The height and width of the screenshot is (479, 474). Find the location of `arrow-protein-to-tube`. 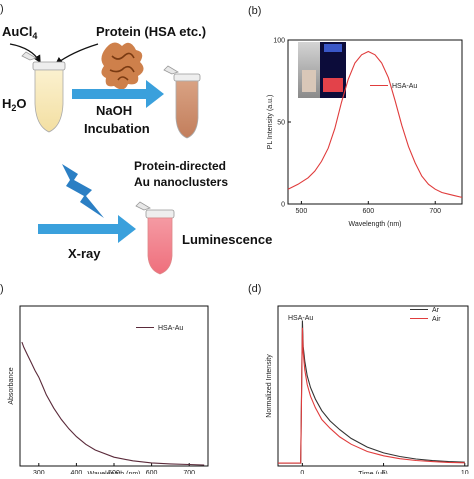

arrow-protein-to-tube is located at coordinates (76, 54).